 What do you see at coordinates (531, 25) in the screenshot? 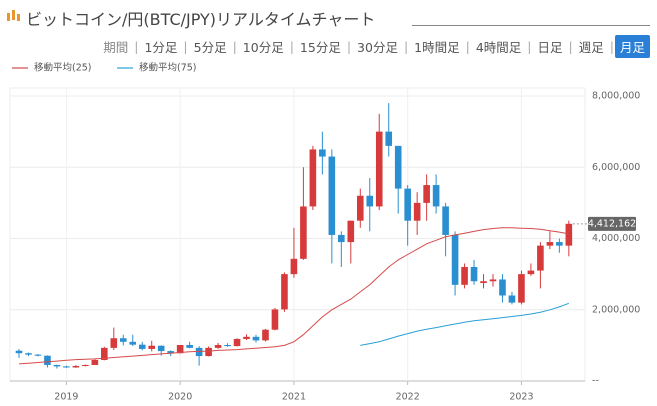
I see `title-underline` at bounding box center [531, 25].